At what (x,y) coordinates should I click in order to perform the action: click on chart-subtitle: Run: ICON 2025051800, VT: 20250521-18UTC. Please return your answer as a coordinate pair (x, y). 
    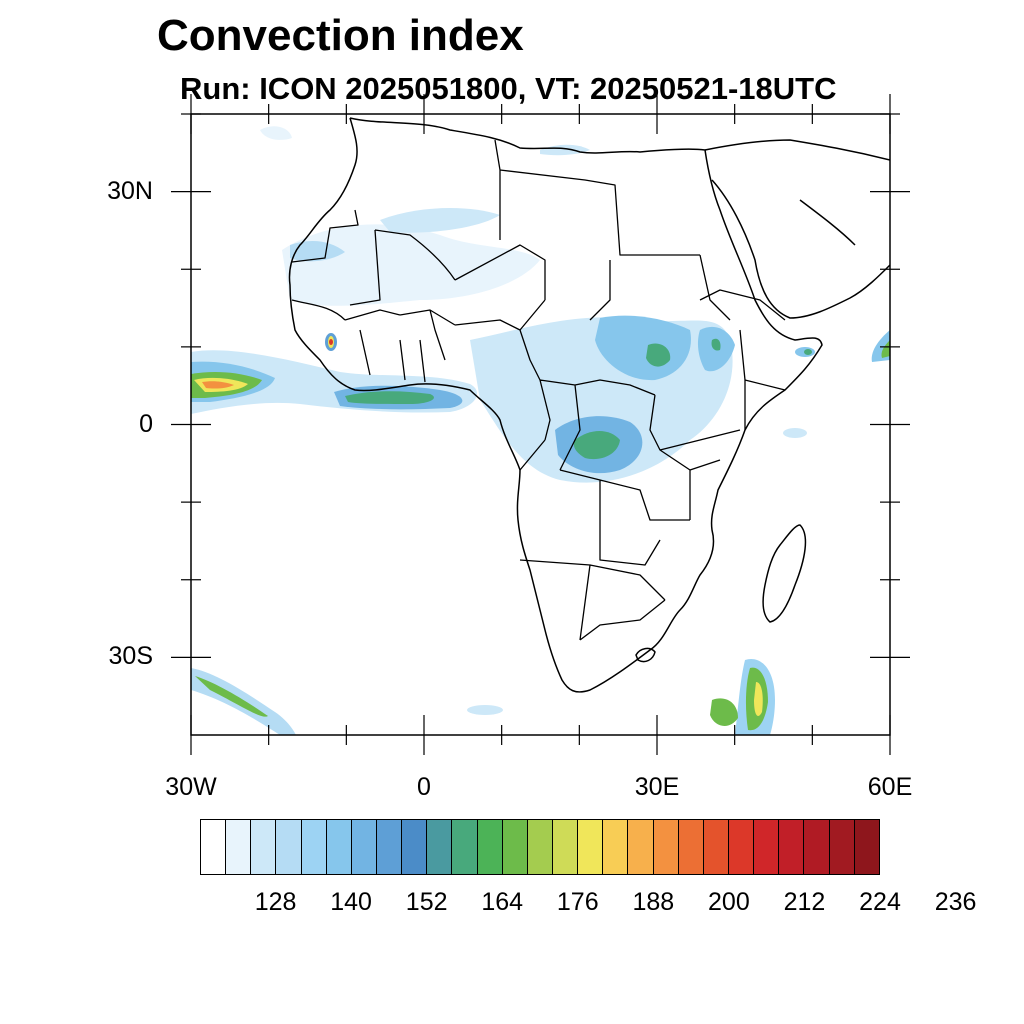
    Looking at the image, I should click on (508, 88).